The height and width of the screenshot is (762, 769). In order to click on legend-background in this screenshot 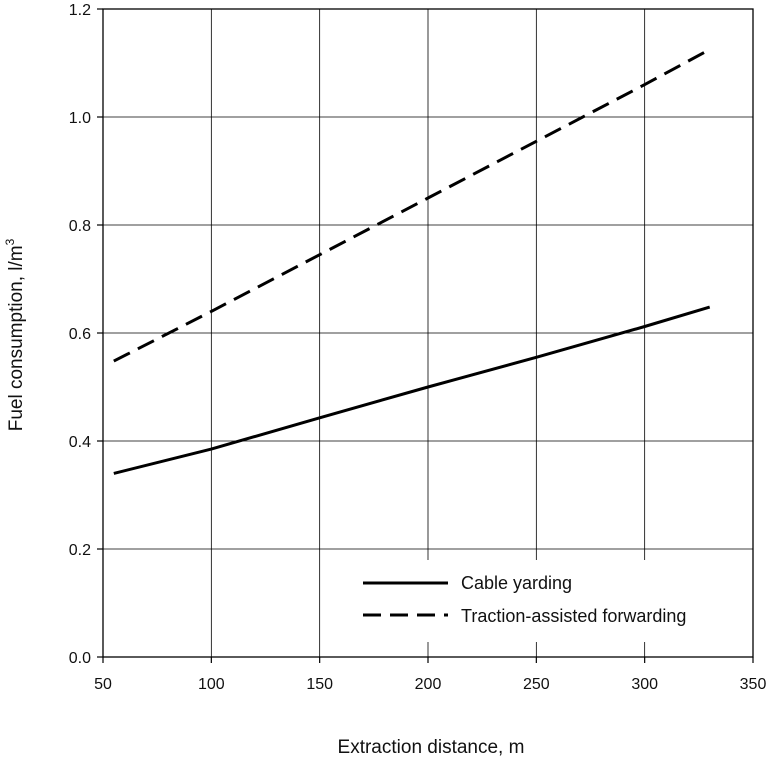, I will do `click(537, 601)`.